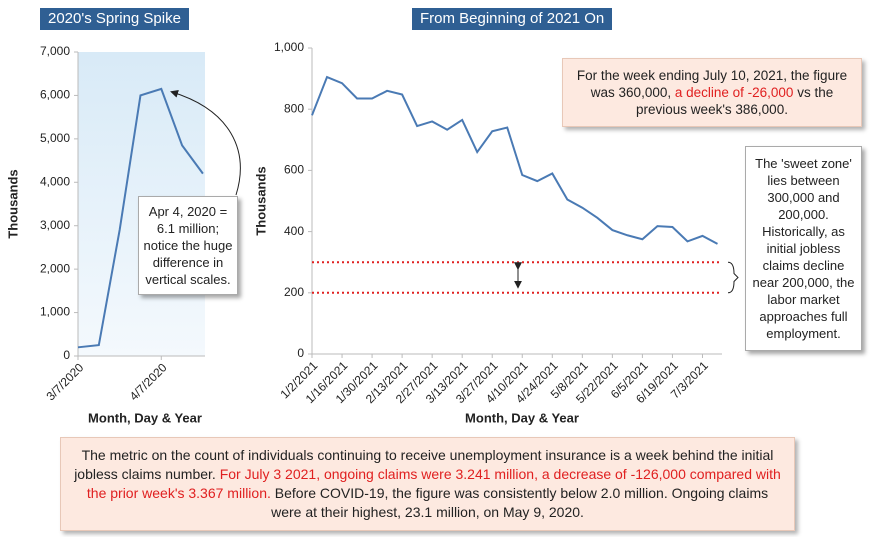 Image resolution: width=870 pixels, height=537 pixels. What do you see at coordinates (512, 19) in the screenshot?
I see `chart-title: From Beginning of 2021 On` at bounding box center [512, 19].